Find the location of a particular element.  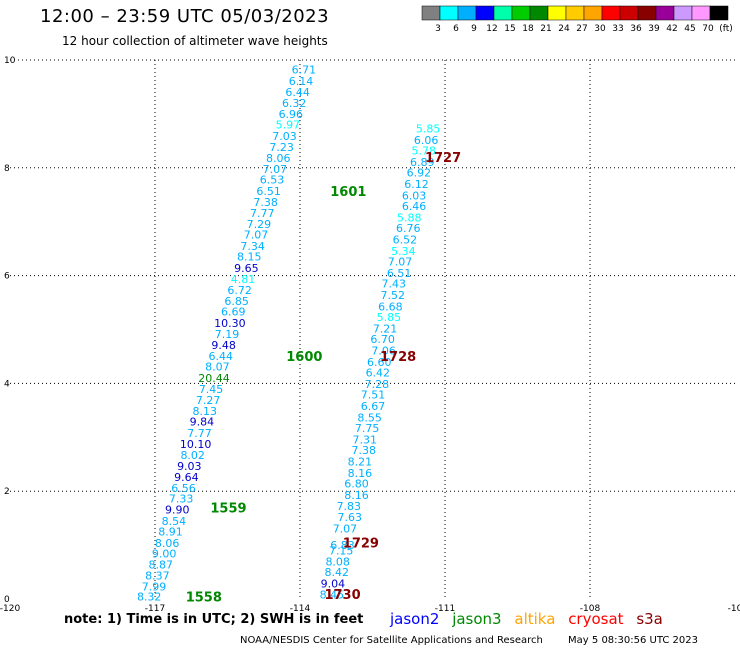

pass-time-label: 1730 is located at coordinates (342, 595).